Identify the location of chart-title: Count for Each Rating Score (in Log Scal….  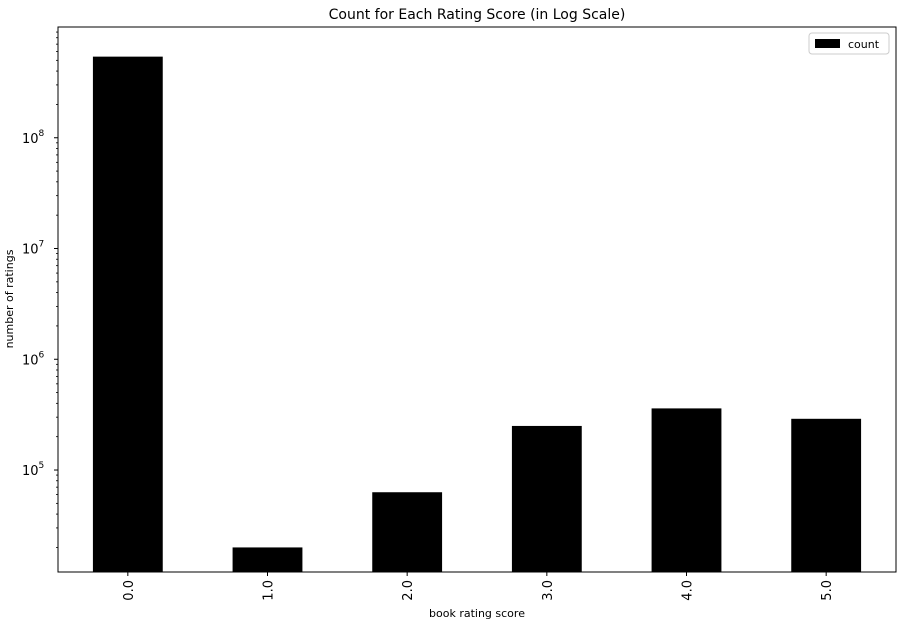
(477, 15).